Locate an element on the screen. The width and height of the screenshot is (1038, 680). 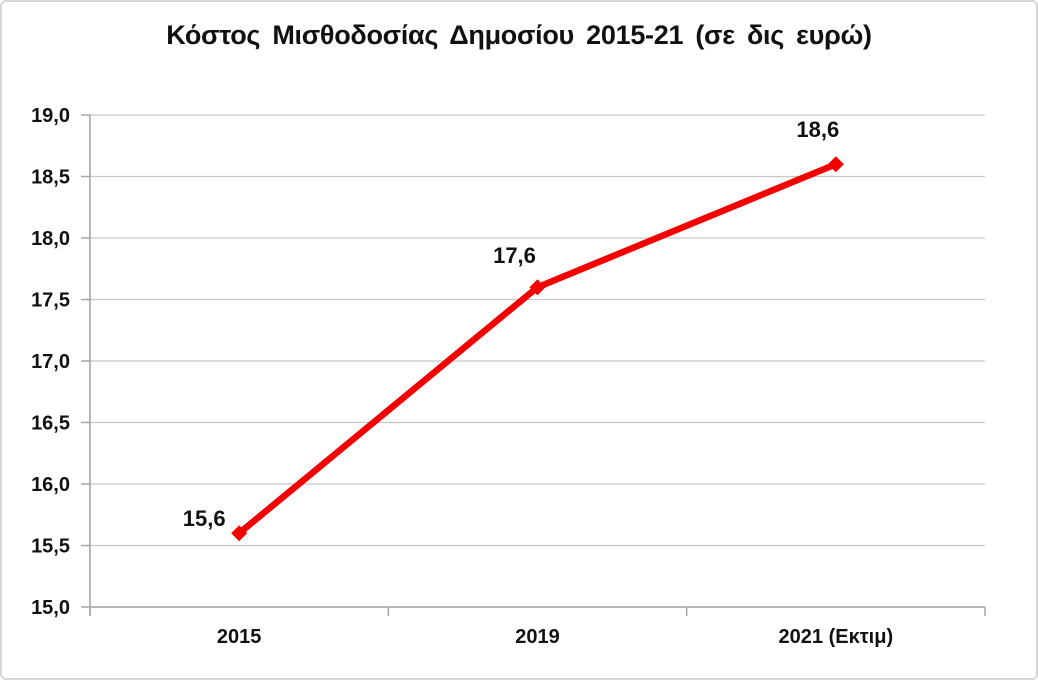
y-axis-tick-label: 17,5 is located at coordinates (50, 301).